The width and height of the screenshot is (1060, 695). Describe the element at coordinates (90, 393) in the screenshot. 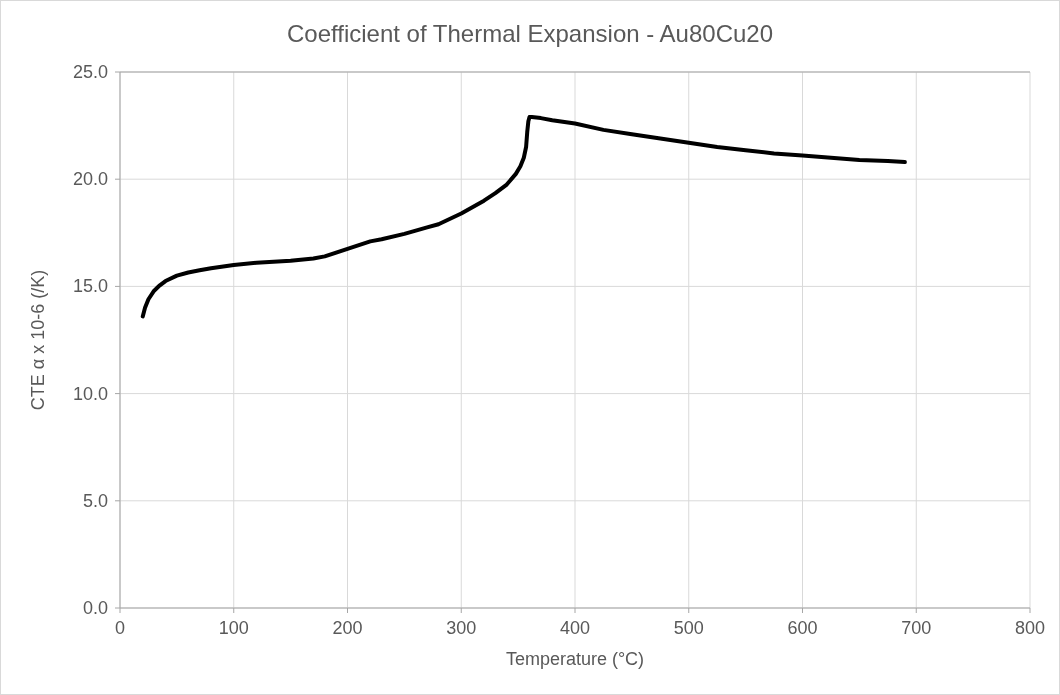

I see `y-tick-label: 10.0` at that location.